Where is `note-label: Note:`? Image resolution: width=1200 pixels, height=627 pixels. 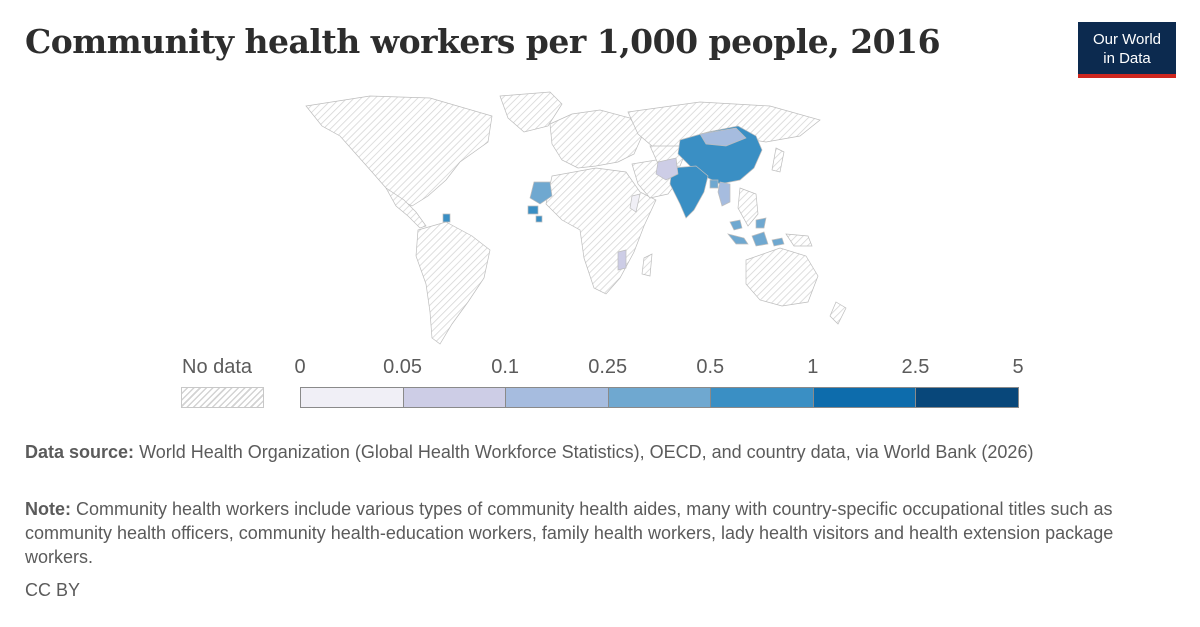
note-label: Note: is located at coordinates (48, 509).